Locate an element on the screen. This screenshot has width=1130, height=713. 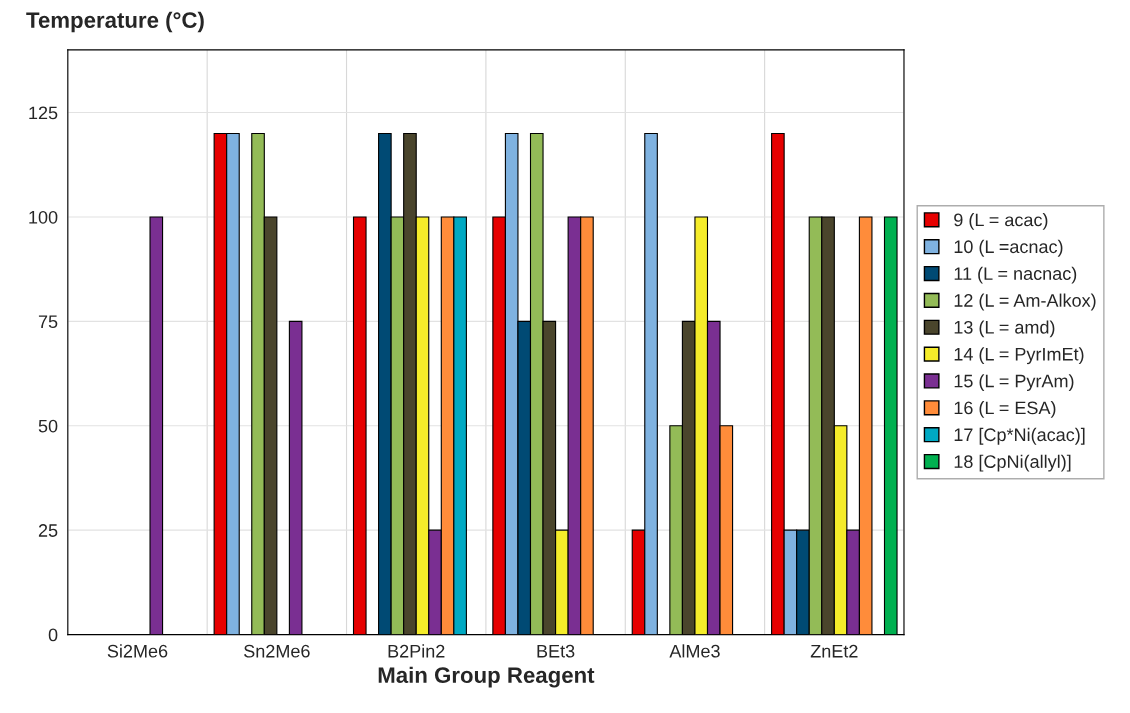
y-tick-label: 75 is located at coordinates (48, 322).